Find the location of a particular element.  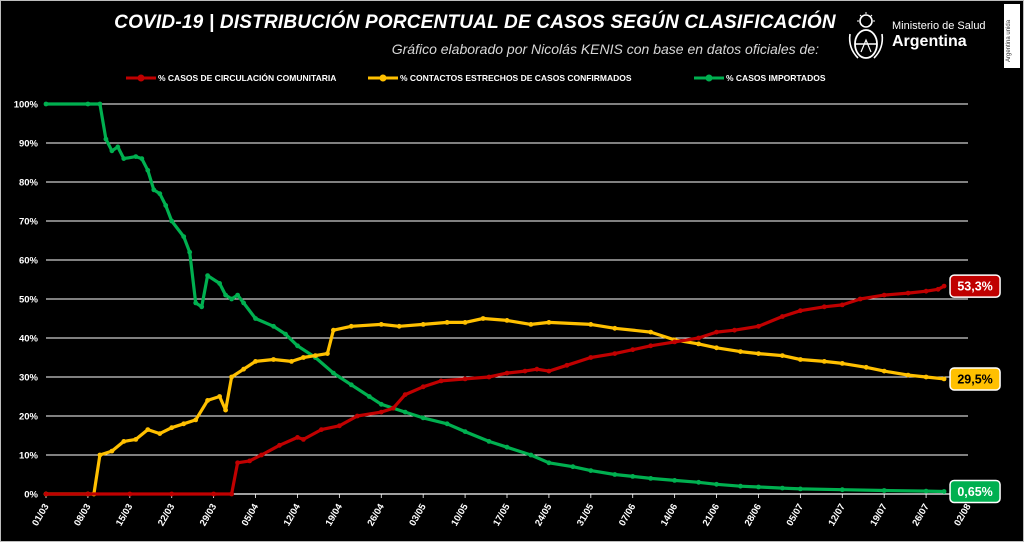

x-tick-label: 08/03 is located at coordinates (82, 515).